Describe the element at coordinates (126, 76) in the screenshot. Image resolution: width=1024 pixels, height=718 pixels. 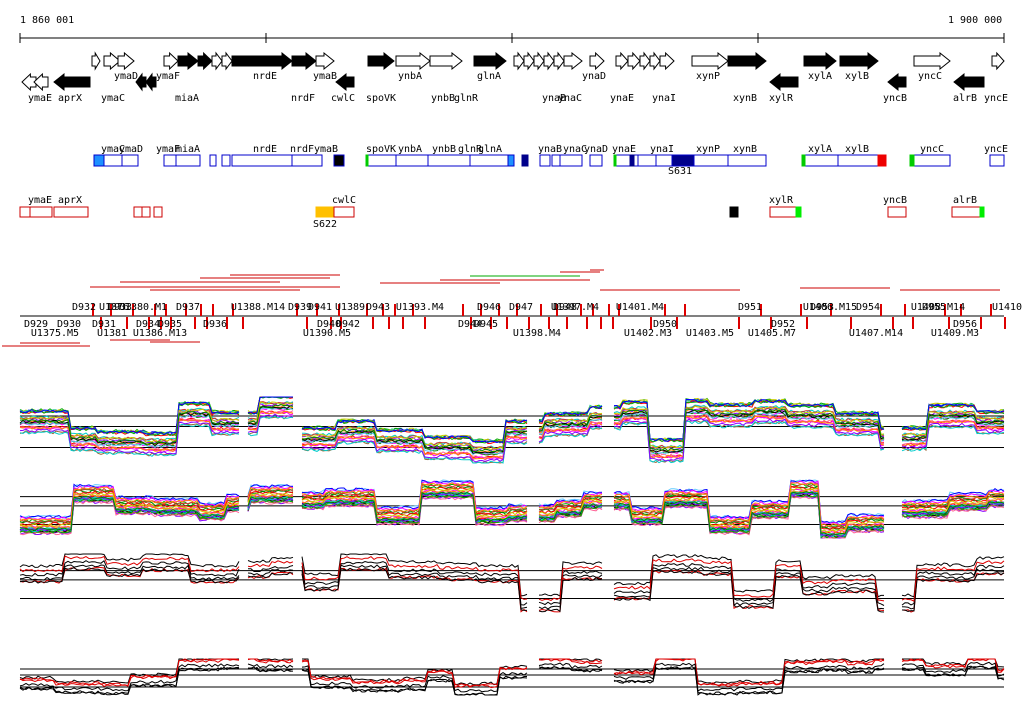
I see `gene-label: ymaD` at that location.